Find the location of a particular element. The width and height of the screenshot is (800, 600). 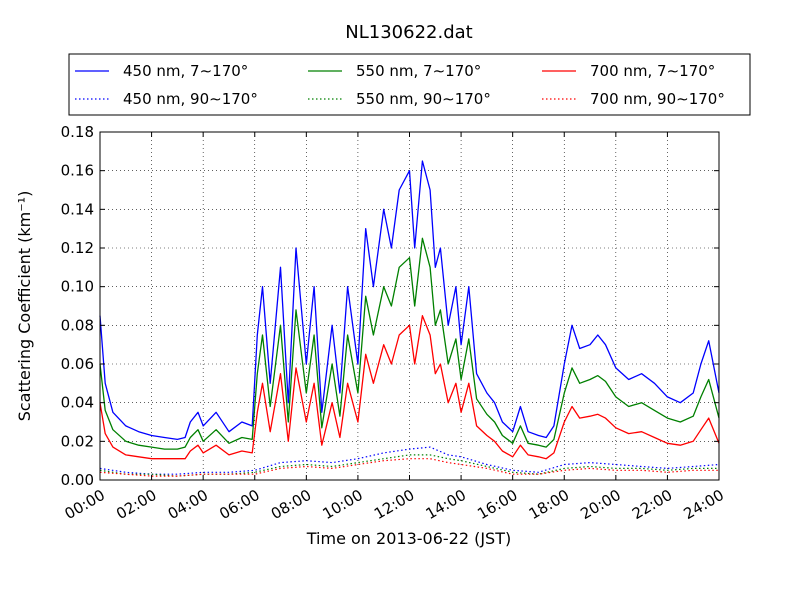

y-tick-label: 0.08 is located at coordinates (77, 325).